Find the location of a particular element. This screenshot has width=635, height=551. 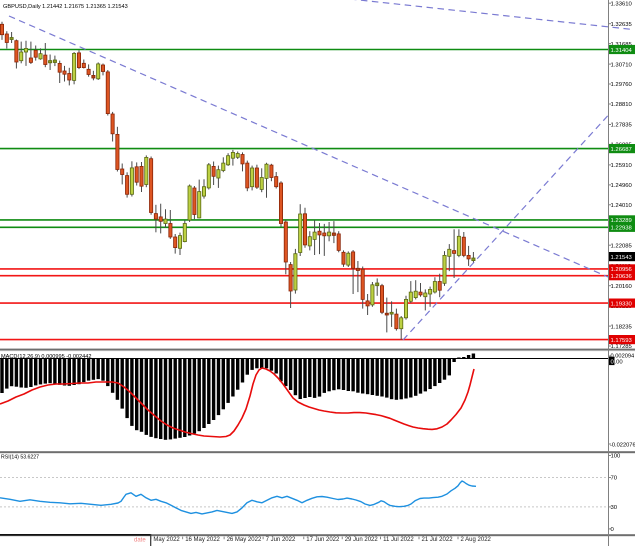

svg-text: 7 Jun 2022 is located at coordinates (281, 540).